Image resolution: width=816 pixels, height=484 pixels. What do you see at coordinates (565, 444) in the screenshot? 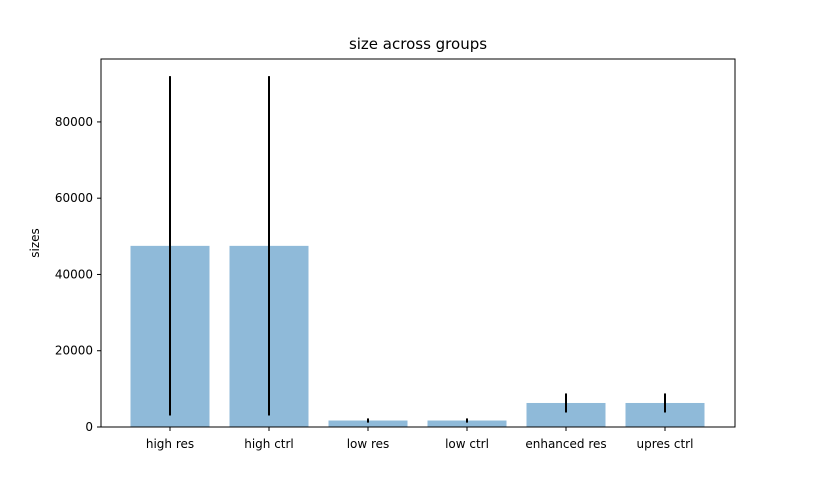
I see `x-tick-label: enhanced res` at bounding box center [565, 444].